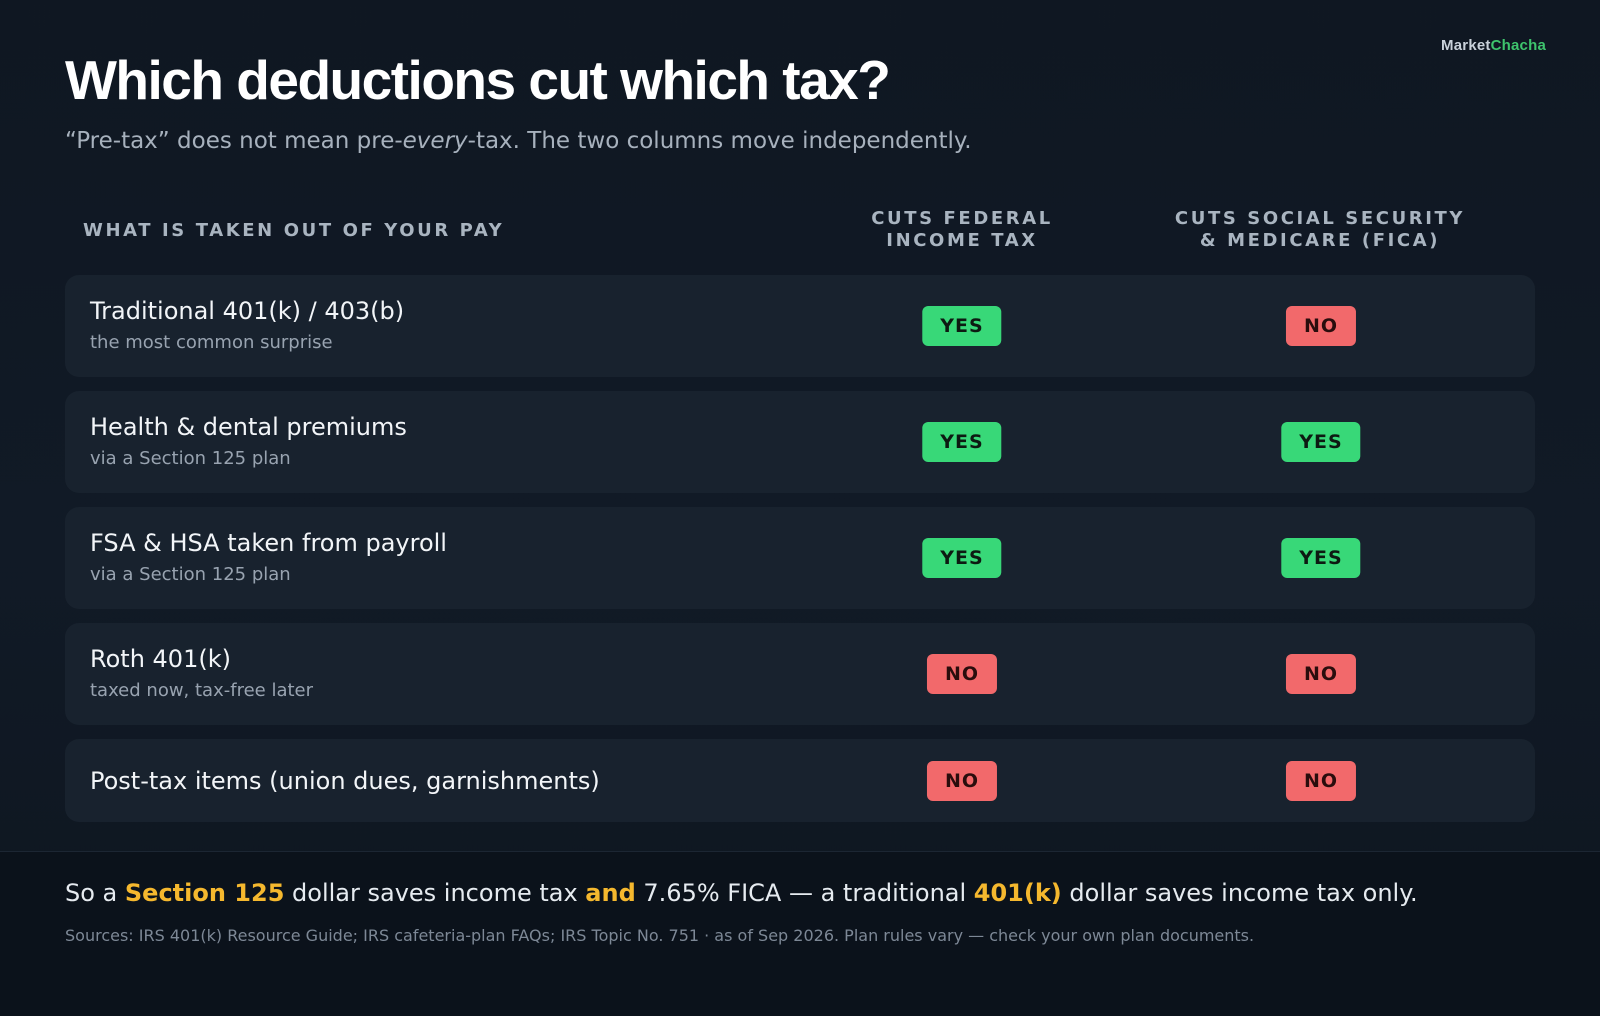 The width and height of the screenshot is (1600, 1016). I want to click on row-title: FSA & HSA taken from payroll, so click(268, 543).